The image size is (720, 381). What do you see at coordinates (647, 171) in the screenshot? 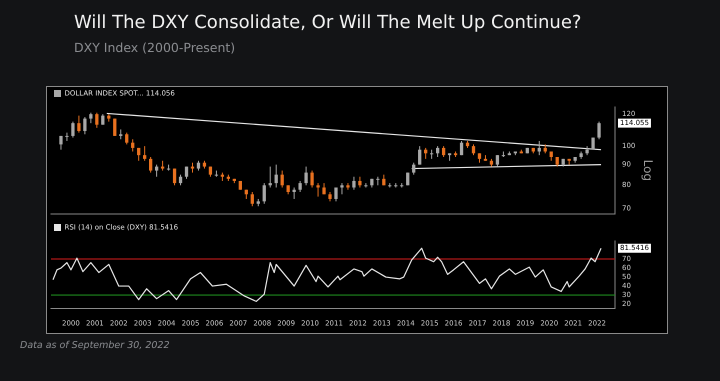
I see `y-axis-title: Log` at bounding box center [647, 171].